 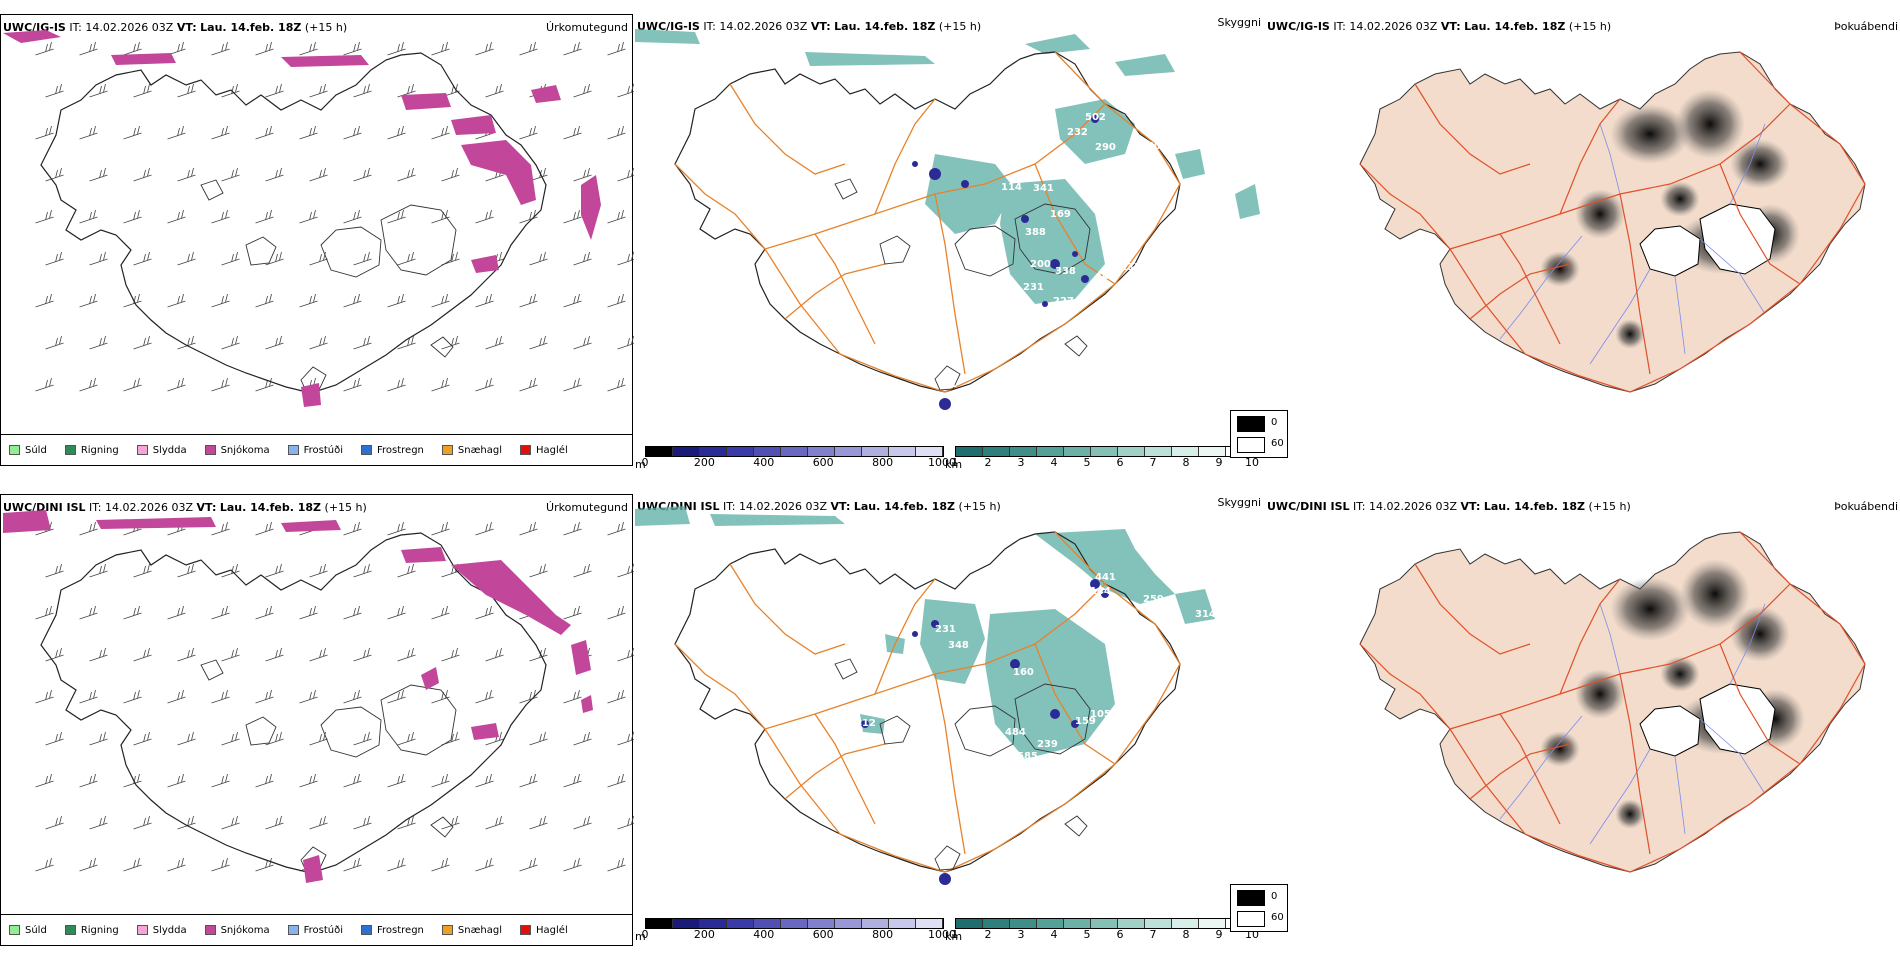 I want to click on fog-areas, so click(x=1670, y=219).